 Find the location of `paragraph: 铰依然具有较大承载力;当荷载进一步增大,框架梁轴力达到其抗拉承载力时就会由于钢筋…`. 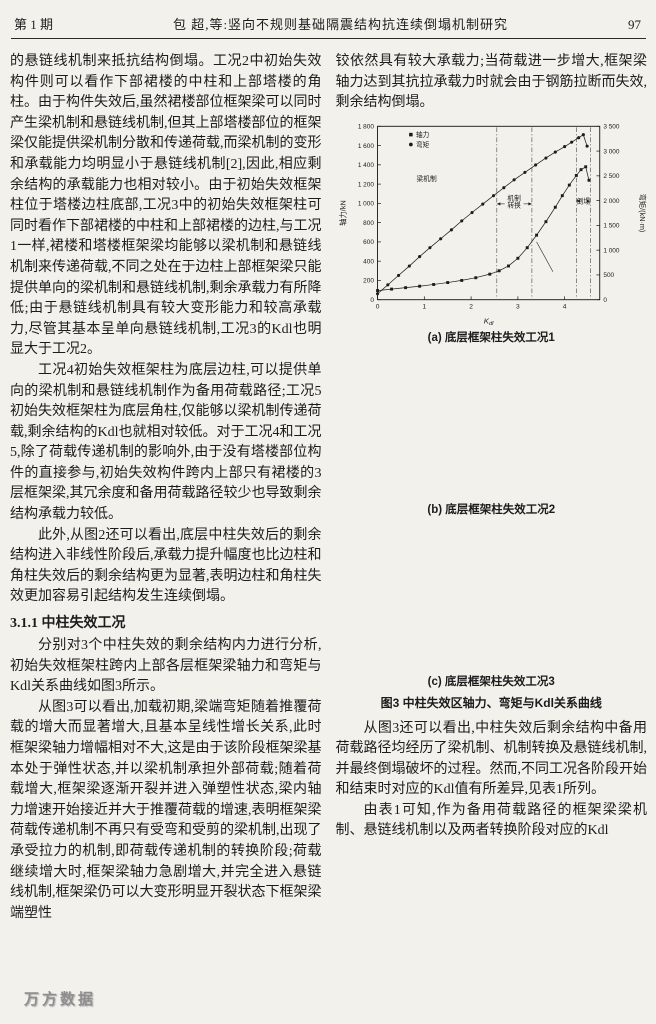

paragraph: 铰依然具有较大承载力;当荷载进一步增大,框架梁轴力达到其抗拉承载力时就会由于钢筋… is located at coordinates (491, 82).